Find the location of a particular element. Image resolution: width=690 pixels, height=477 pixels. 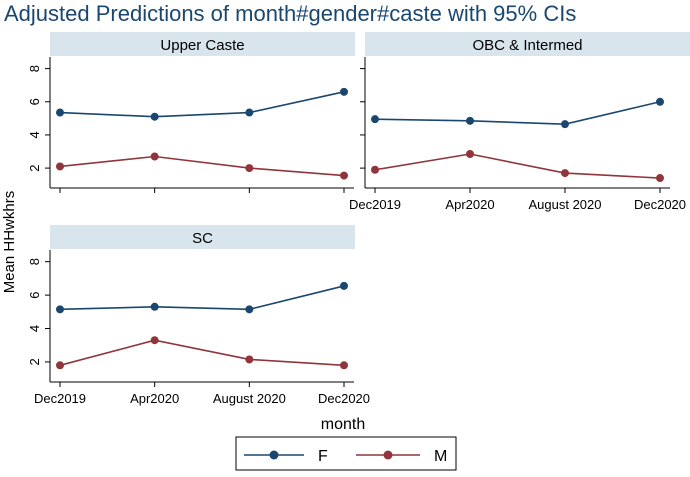

x-tick-label-obc-intermed: Apr2020 is located at coordinates (469, 204).